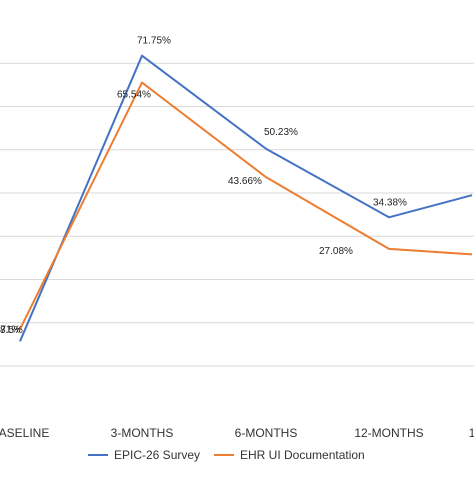 The image size is (474, 479). Describe the element at coordinates (154, 41) in the screenshot. I see `data-label: 71.75%` at that location.